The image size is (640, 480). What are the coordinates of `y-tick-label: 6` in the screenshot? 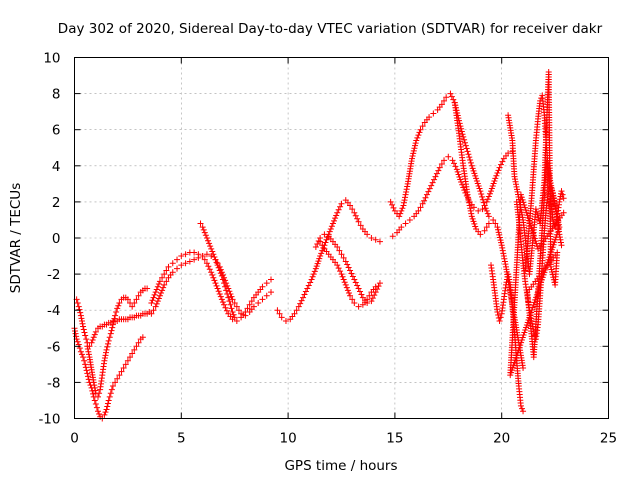 It's located at (56, 131).